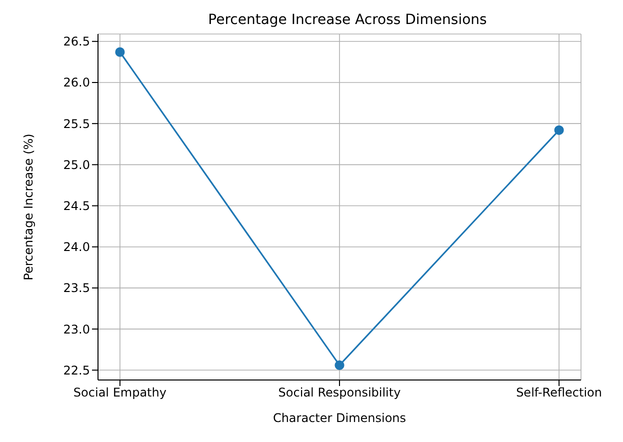 The image size is (623, 442). Describe the element at coordinates (76, 370) in the screenshot. I see `y-tick-label: 22.5` at that location.